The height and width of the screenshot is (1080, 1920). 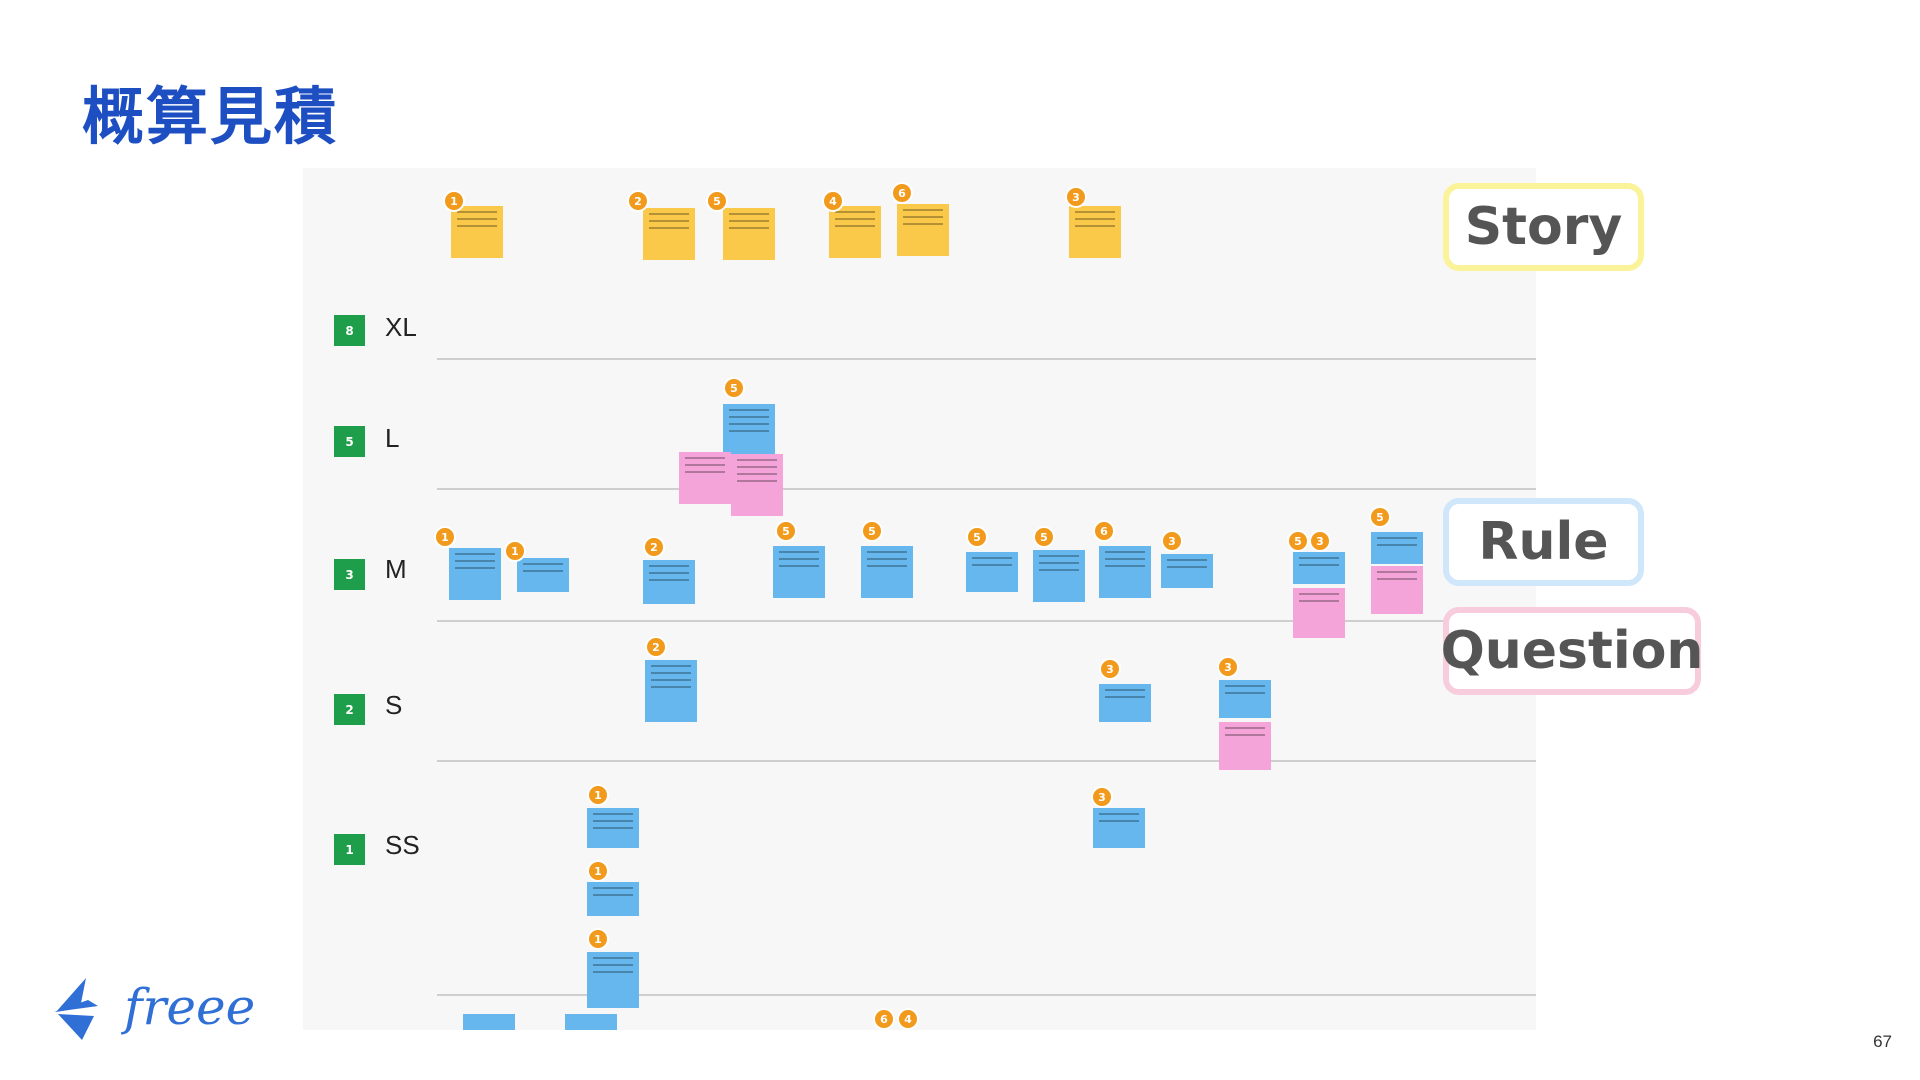 What do you see at coordinates (394, 705) in the screenshot?
I see `size-label-s: S` at bounding box center [394, 705].